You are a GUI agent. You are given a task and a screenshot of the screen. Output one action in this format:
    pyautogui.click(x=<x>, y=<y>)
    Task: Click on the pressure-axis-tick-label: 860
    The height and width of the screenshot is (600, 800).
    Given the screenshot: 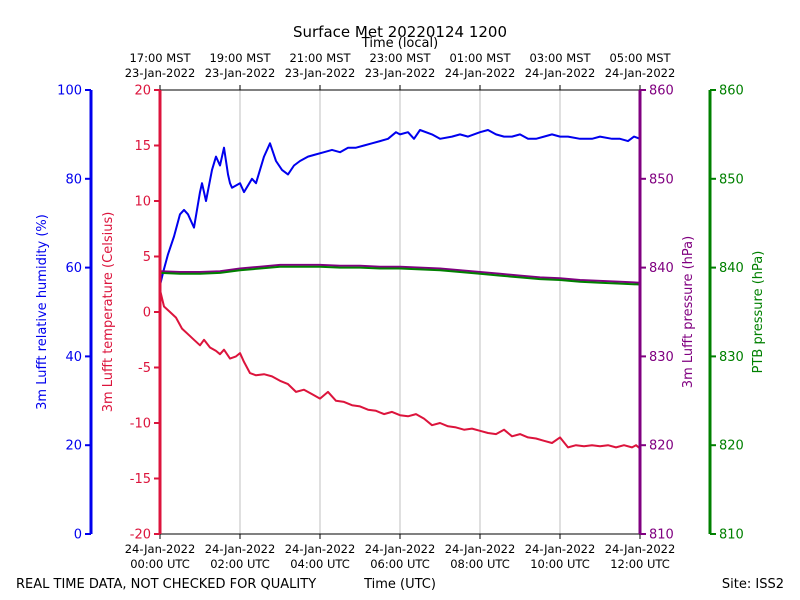 What is the action you would take?
    pyautogui.click(x=661, y=91)
    